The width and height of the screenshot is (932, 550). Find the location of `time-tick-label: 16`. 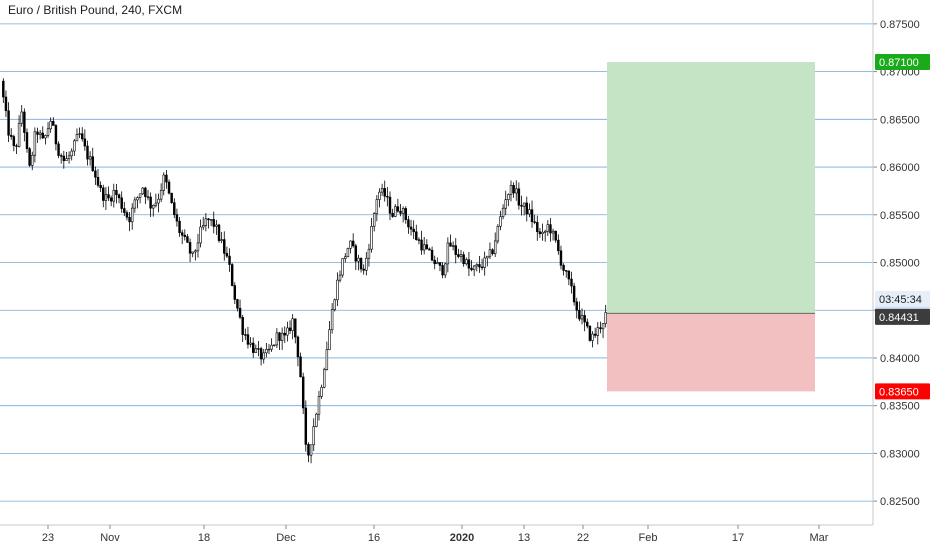

time-tick-label: 16 is located at coordinates (374, 538).